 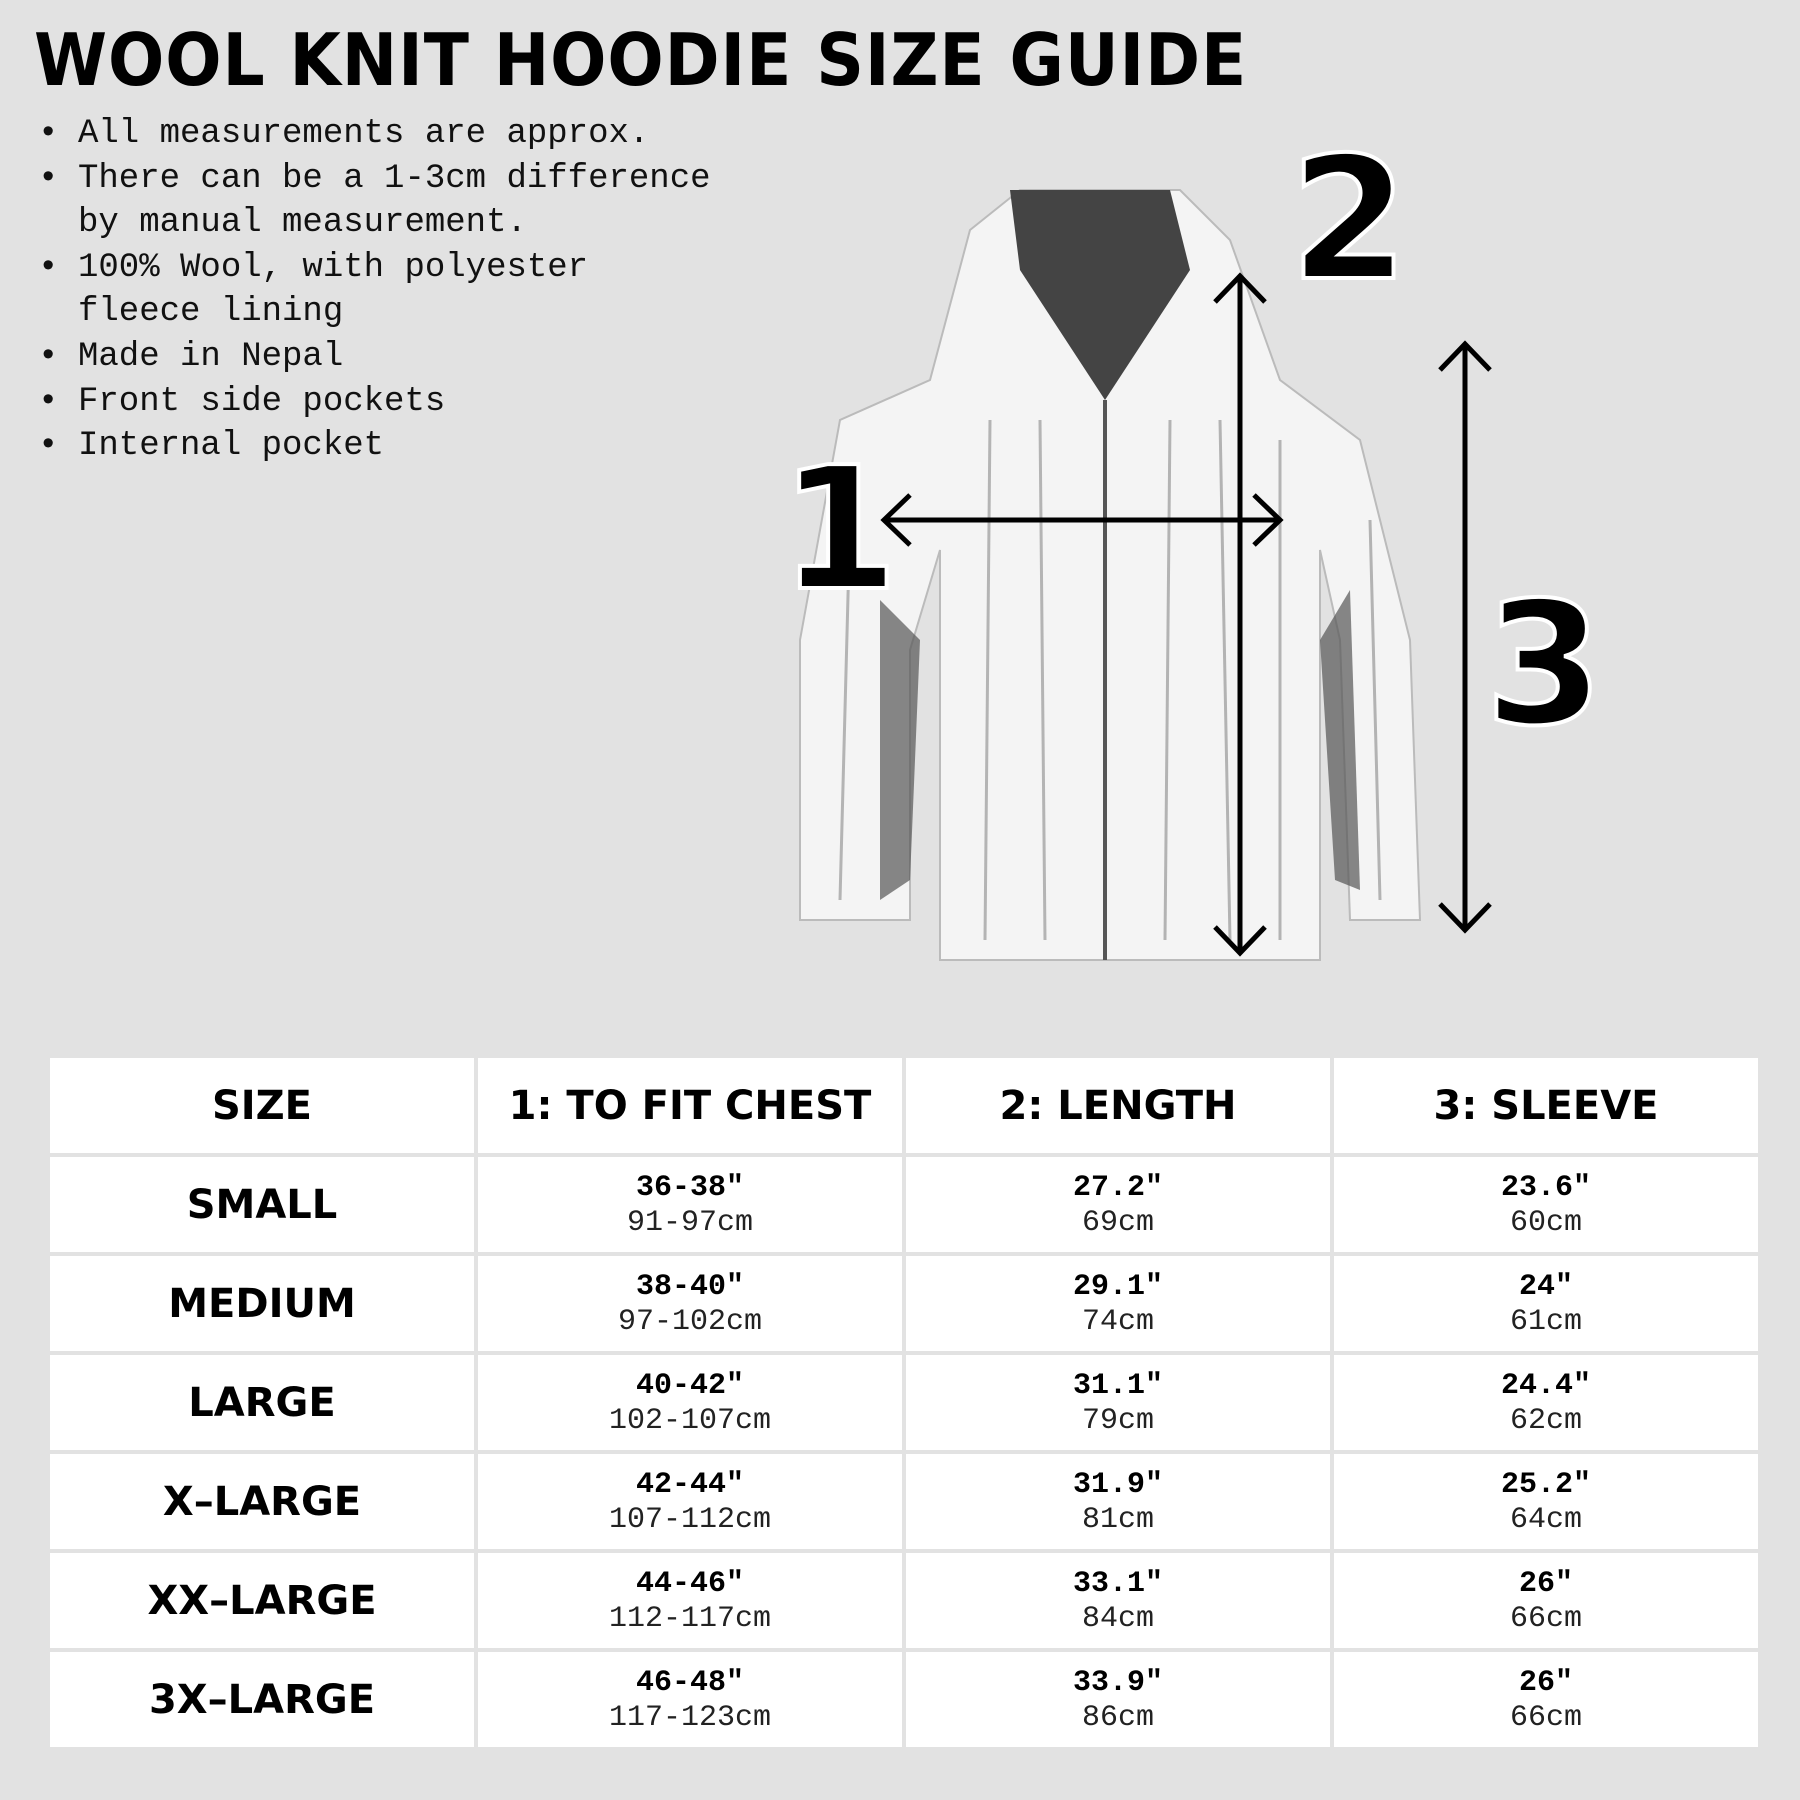 I want to click on column-header: 1: TO FIT CHEST, so click(x=690, y=1105).